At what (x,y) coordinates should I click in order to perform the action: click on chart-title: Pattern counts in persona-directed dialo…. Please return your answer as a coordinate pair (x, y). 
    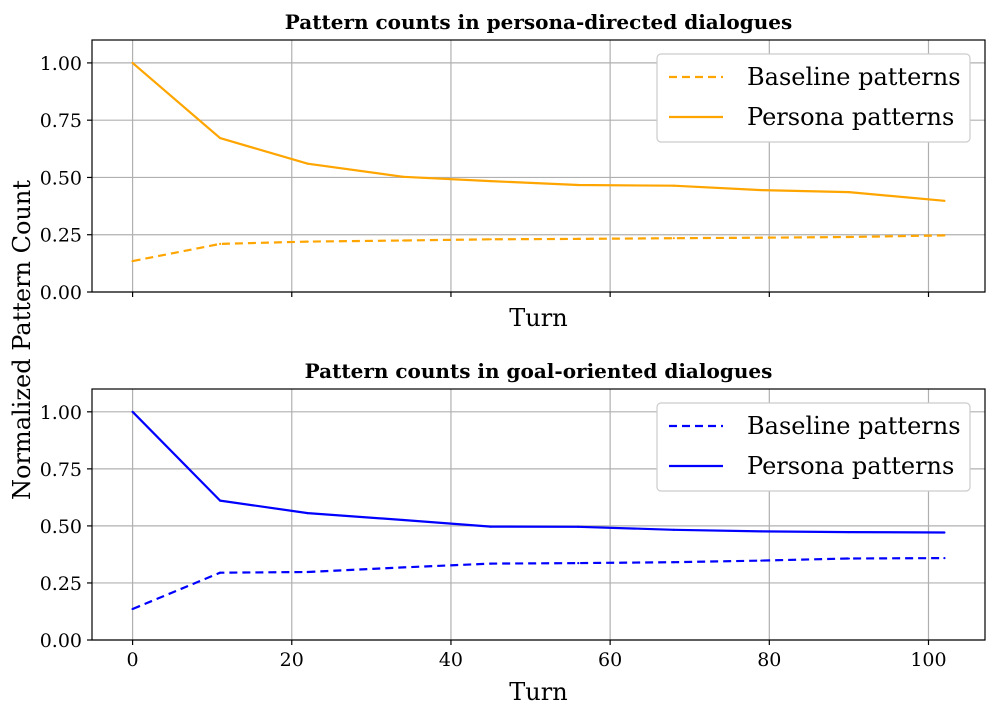
    Looking at the image, I should click on (538, 22).